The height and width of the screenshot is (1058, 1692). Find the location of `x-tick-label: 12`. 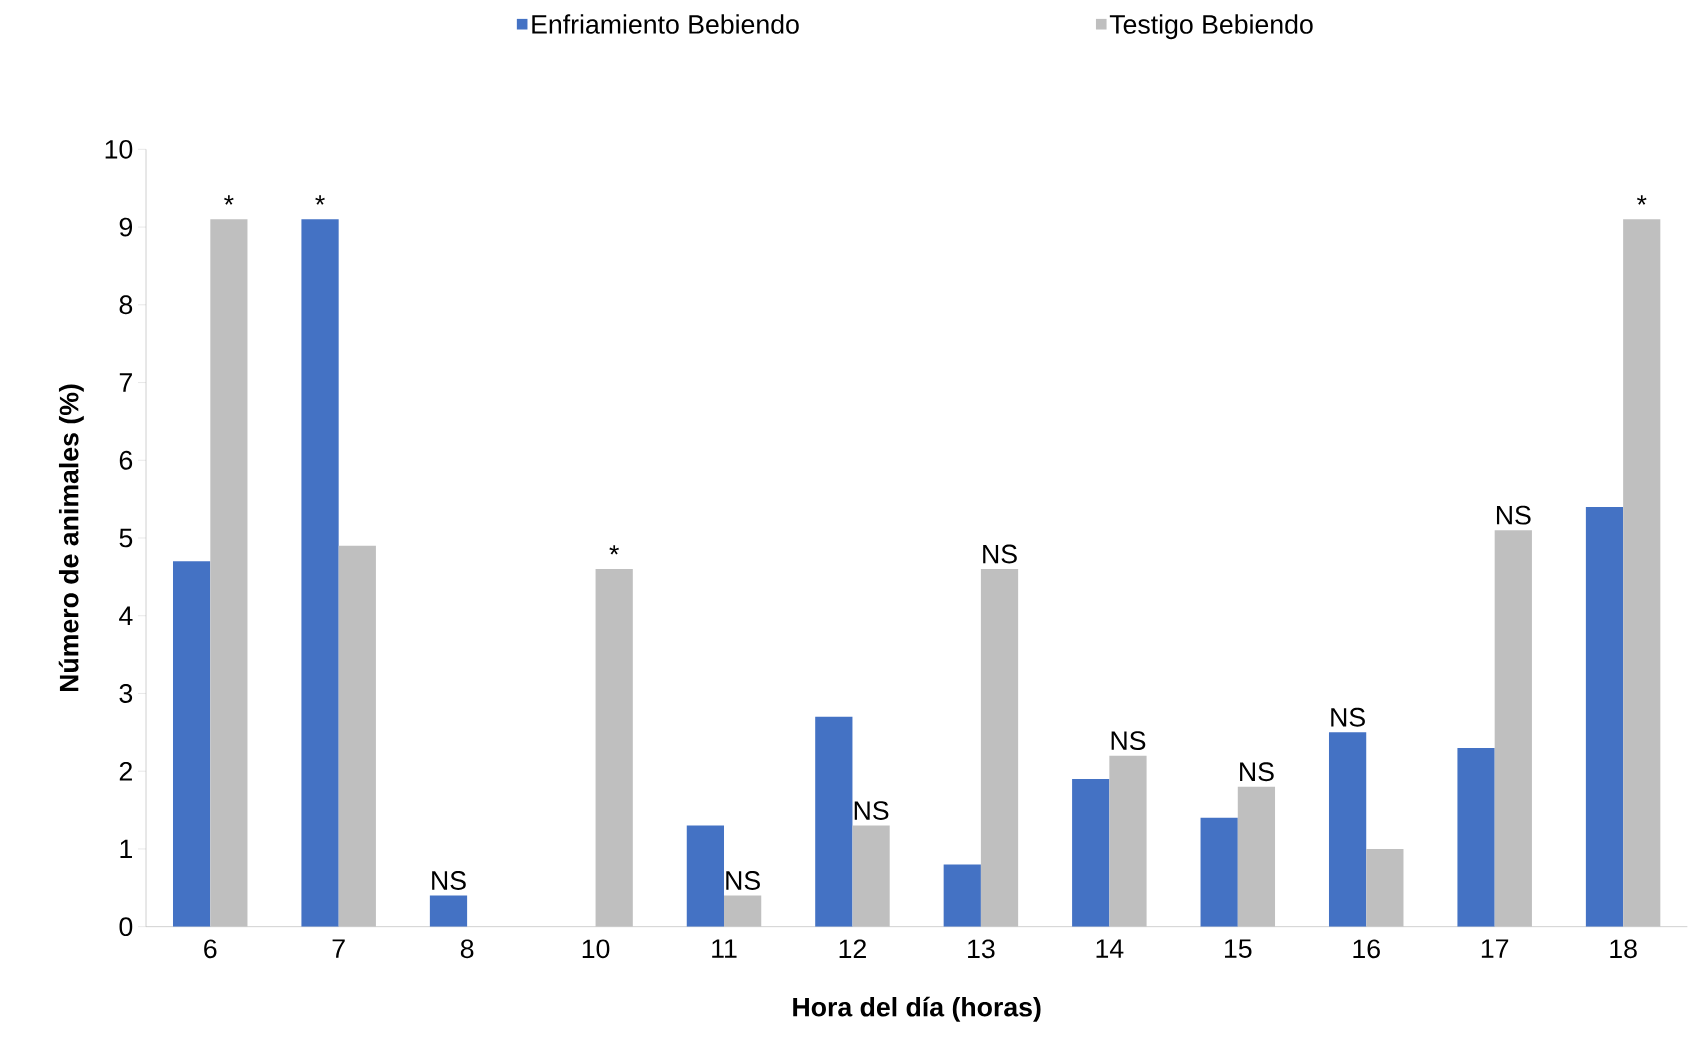

x-tick-label: 12 is located at coordinates (852, 948).